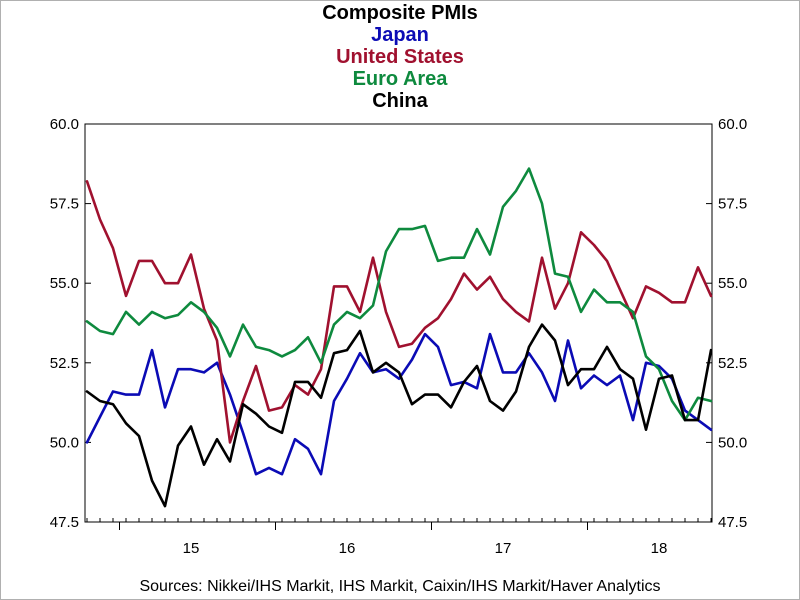  I want to click on y-tick-label-left: 52.5, so click(64, 363).